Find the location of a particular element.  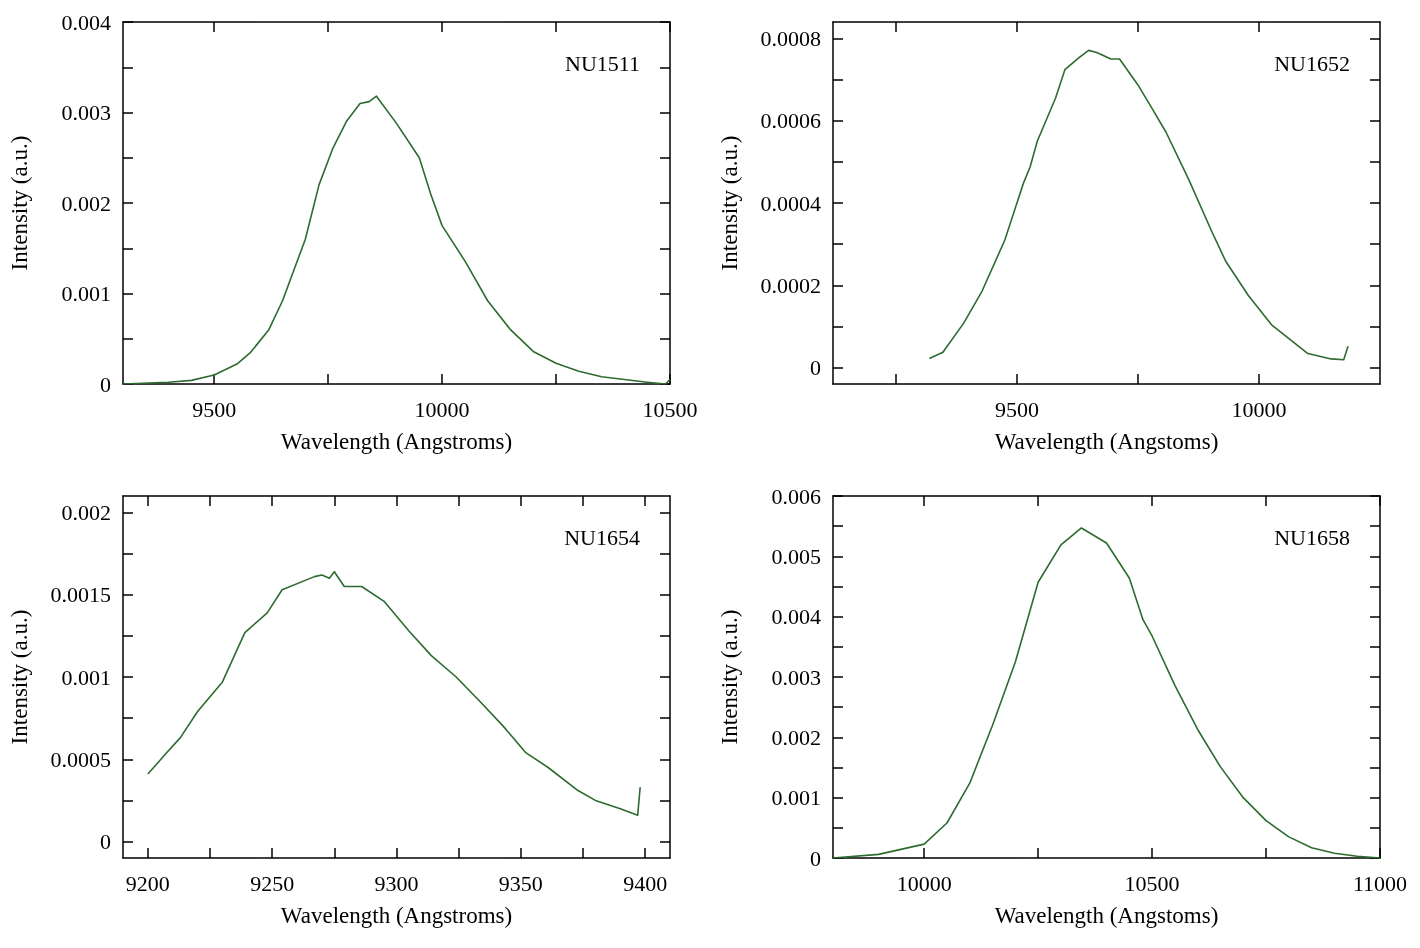

annotation: NU1654 is located at coordinates (602, 537).